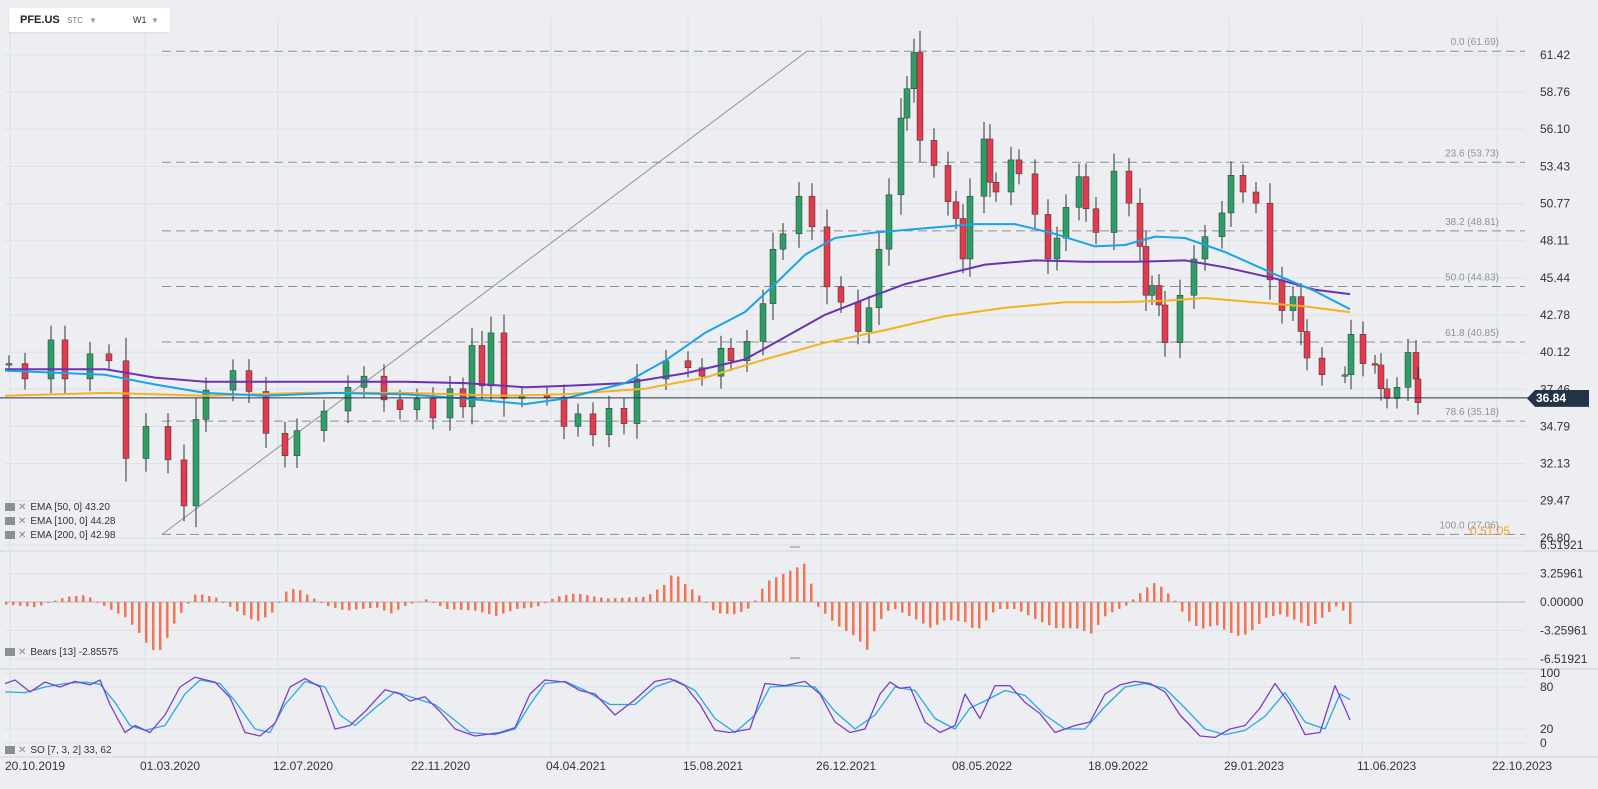  I want to click on date-axis-label: 08.05.2022, so click(982, 766).